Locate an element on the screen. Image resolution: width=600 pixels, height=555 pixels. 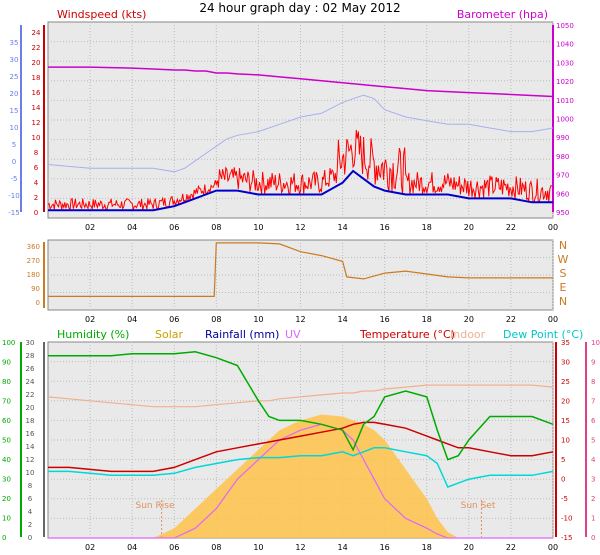
rainfall-title: Rainfall (mm) is located at coordinates (242, 334).